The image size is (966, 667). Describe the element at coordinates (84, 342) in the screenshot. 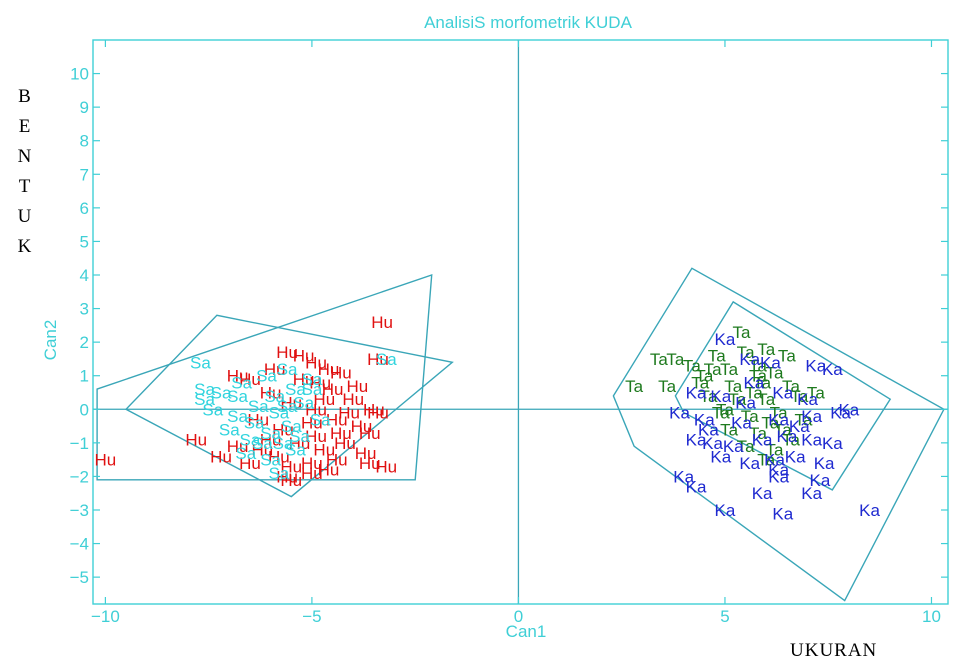

I see `y-tick-label: 2` at that location.